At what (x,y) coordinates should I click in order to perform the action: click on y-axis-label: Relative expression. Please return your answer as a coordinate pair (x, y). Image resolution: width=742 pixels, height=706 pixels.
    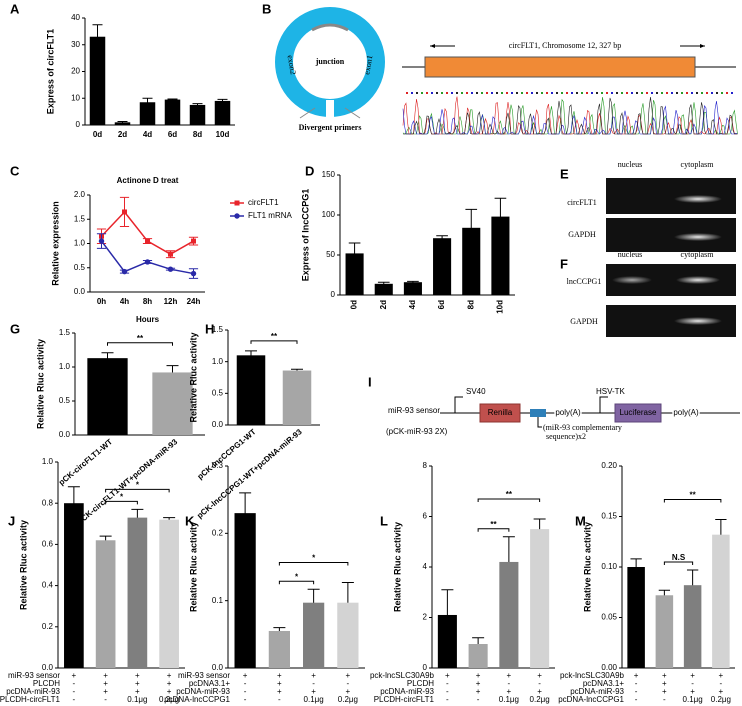
    Looking at the image, I should click on (55, 243).